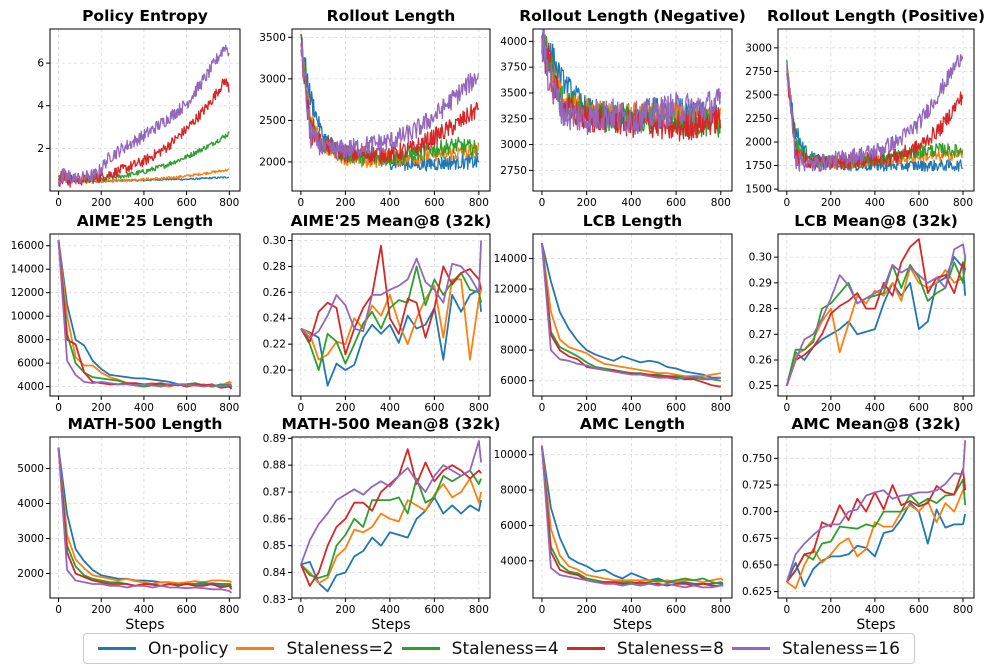 The image size is (996, 671). I want to click on panel-policy-entropy: 0 200 400 600 800 2 4 6 Policy Entropy, so click(139, 108).